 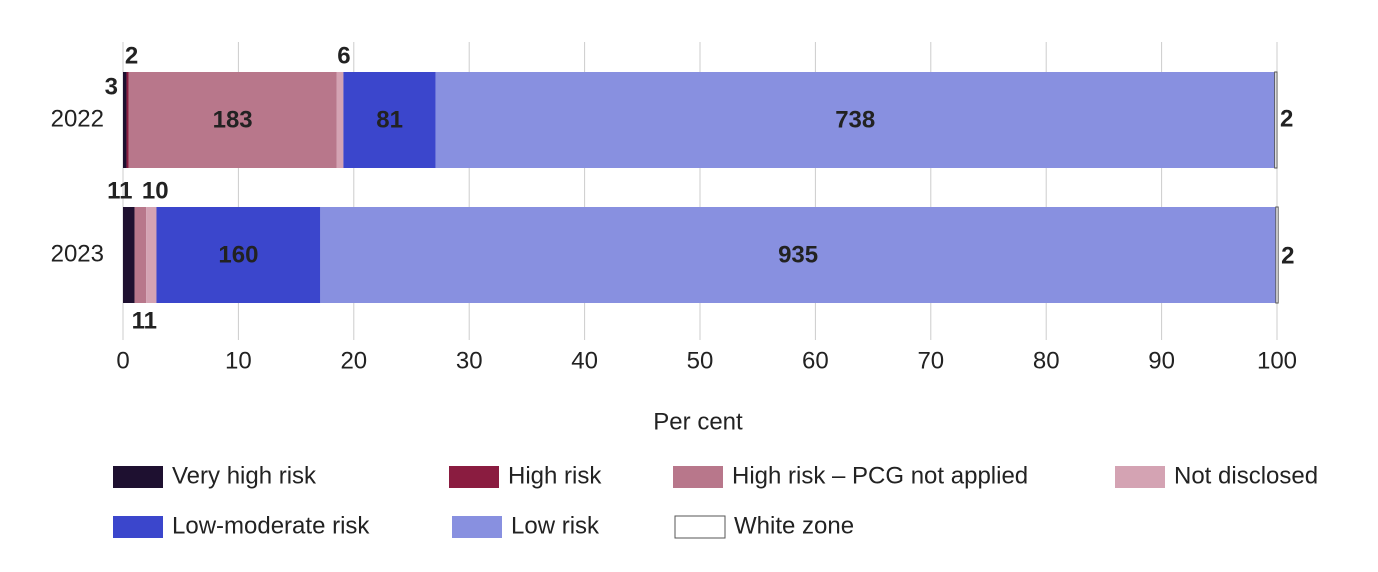 I want to click on data-label: 935, so click(x=798, y=254).